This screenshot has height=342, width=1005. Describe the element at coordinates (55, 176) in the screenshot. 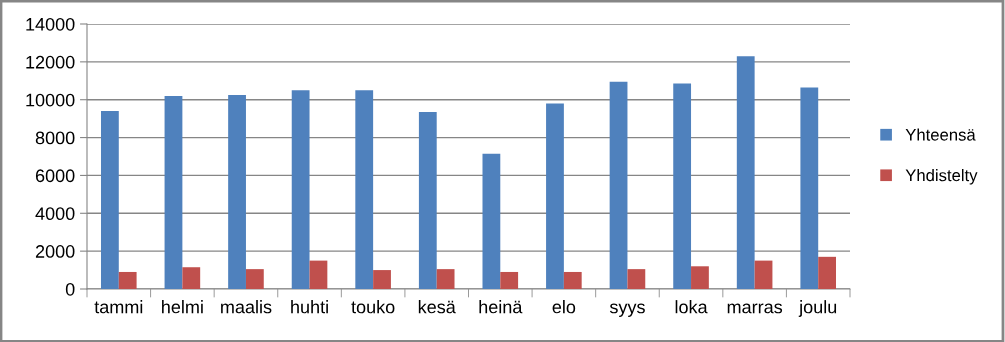

I see `y-tick-label: 6000` at that location.